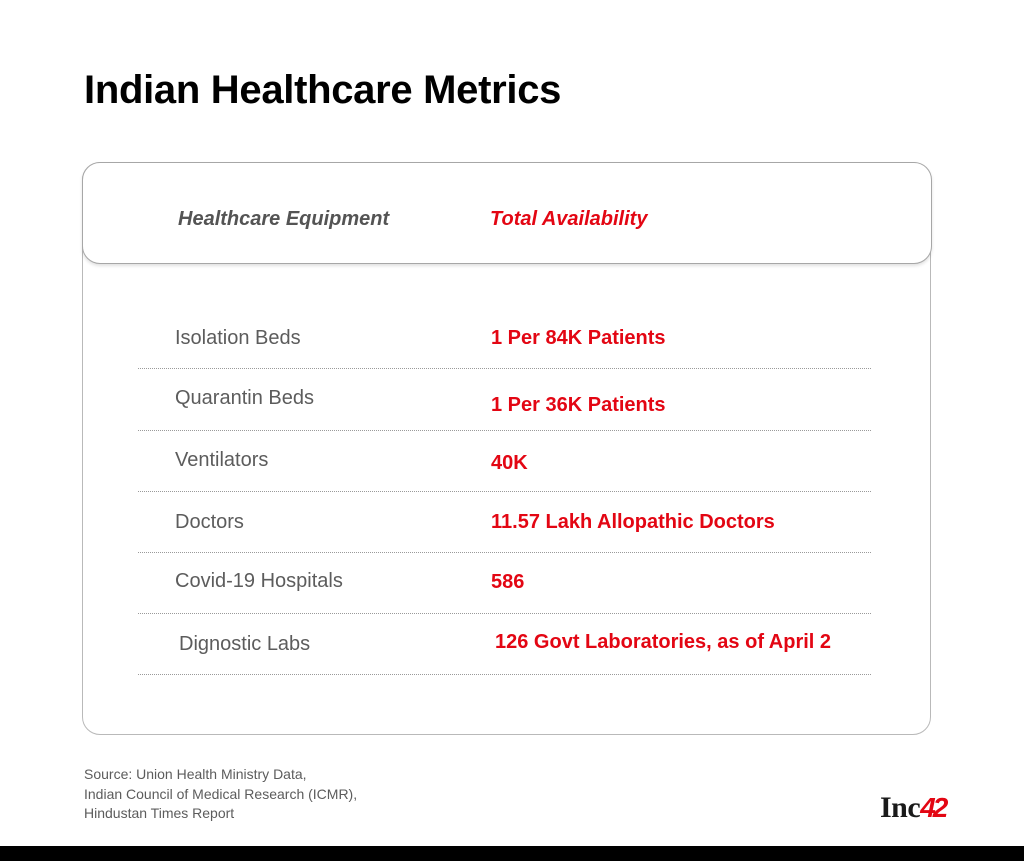 Image resolution: width=1024 pixels, height=861 pixels. I want to click on inc42-logo: Inc42, so click(914, 808).